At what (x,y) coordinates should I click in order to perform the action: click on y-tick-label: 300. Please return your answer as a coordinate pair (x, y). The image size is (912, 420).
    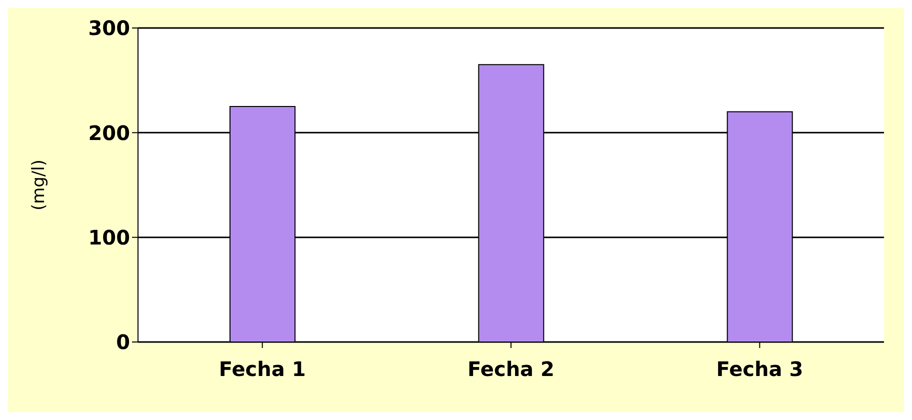
    Looking at the image, I should click on (109, 28).